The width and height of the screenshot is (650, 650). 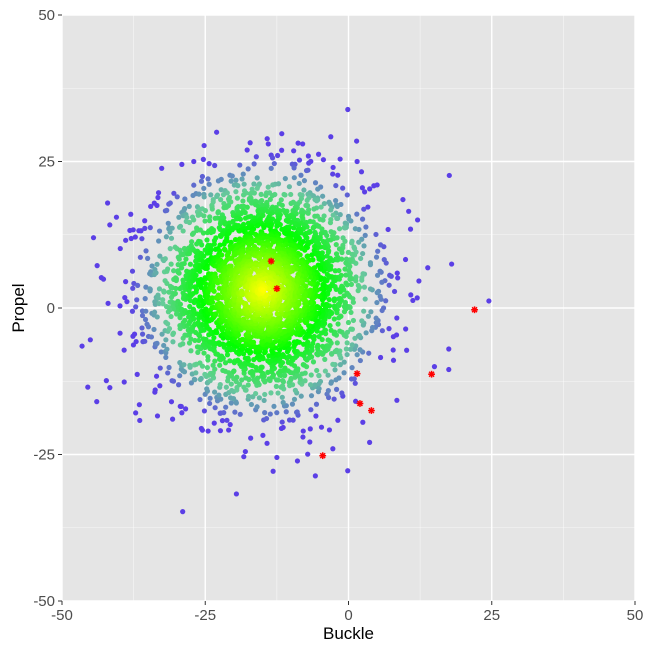 What do you see at coordinates (44, 455) in the screenshot?
I see `y-tick-label: -25` at bounding box center [44, 455].